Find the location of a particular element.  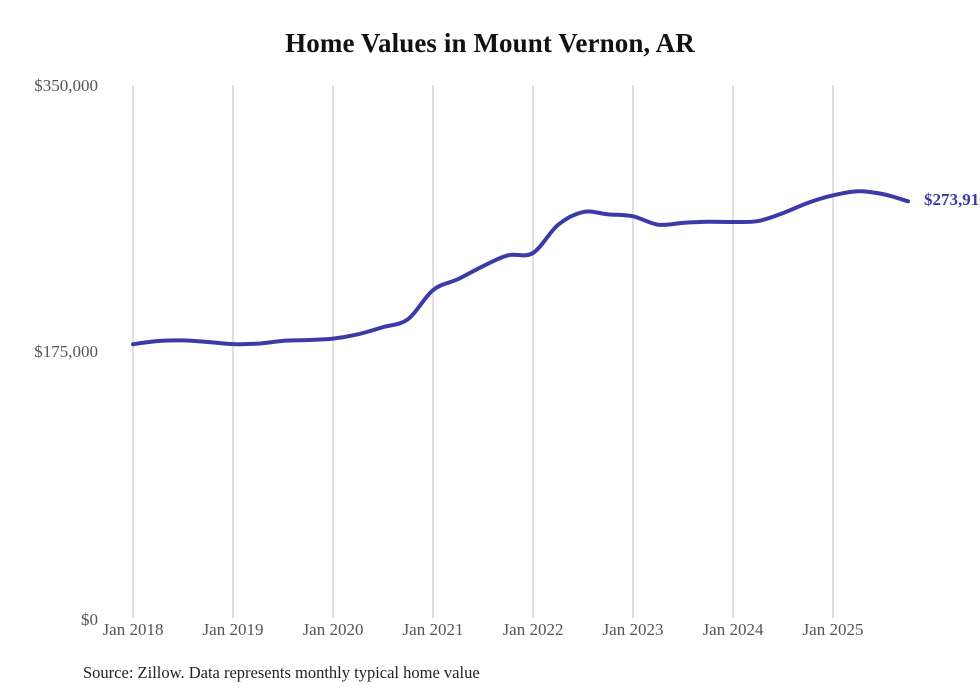

y-tick-350000: $350,000 is located at coordinates (66, 85).